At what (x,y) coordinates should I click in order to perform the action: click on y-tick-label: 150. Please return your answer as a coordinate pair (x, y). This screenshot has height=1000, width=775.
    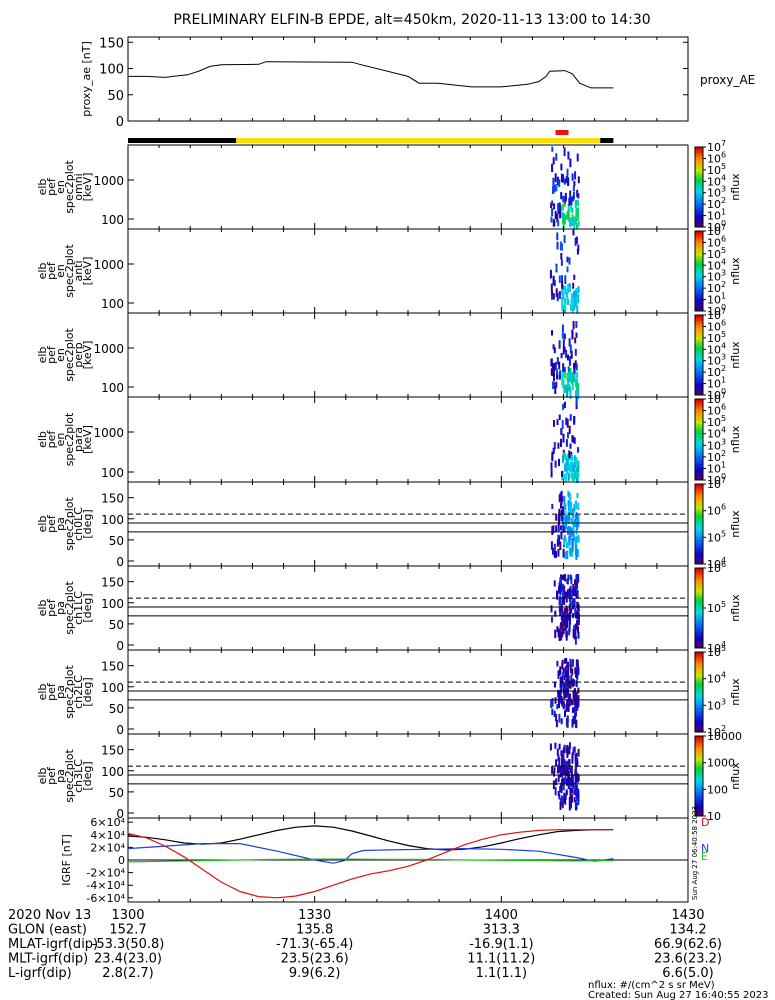
    Looking at the image, I should click on (112, 499).